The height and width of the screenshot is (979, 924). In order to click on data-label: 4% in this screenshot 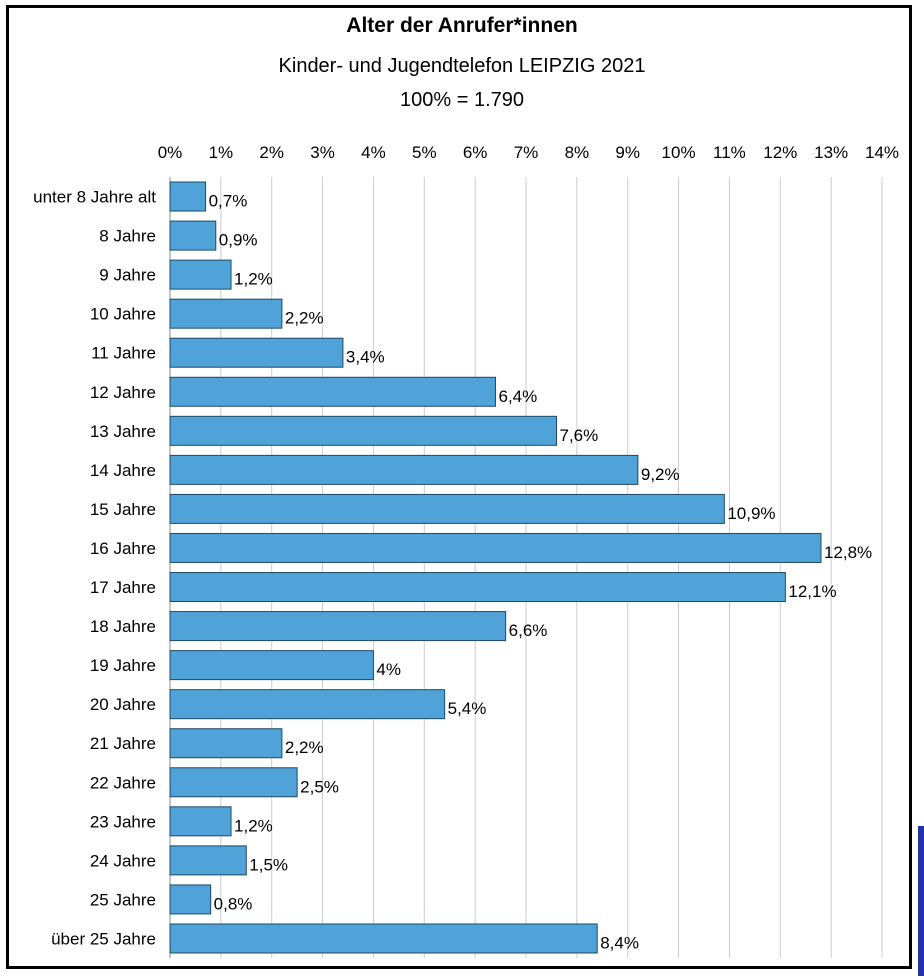, I will do `click(388, 669)`.